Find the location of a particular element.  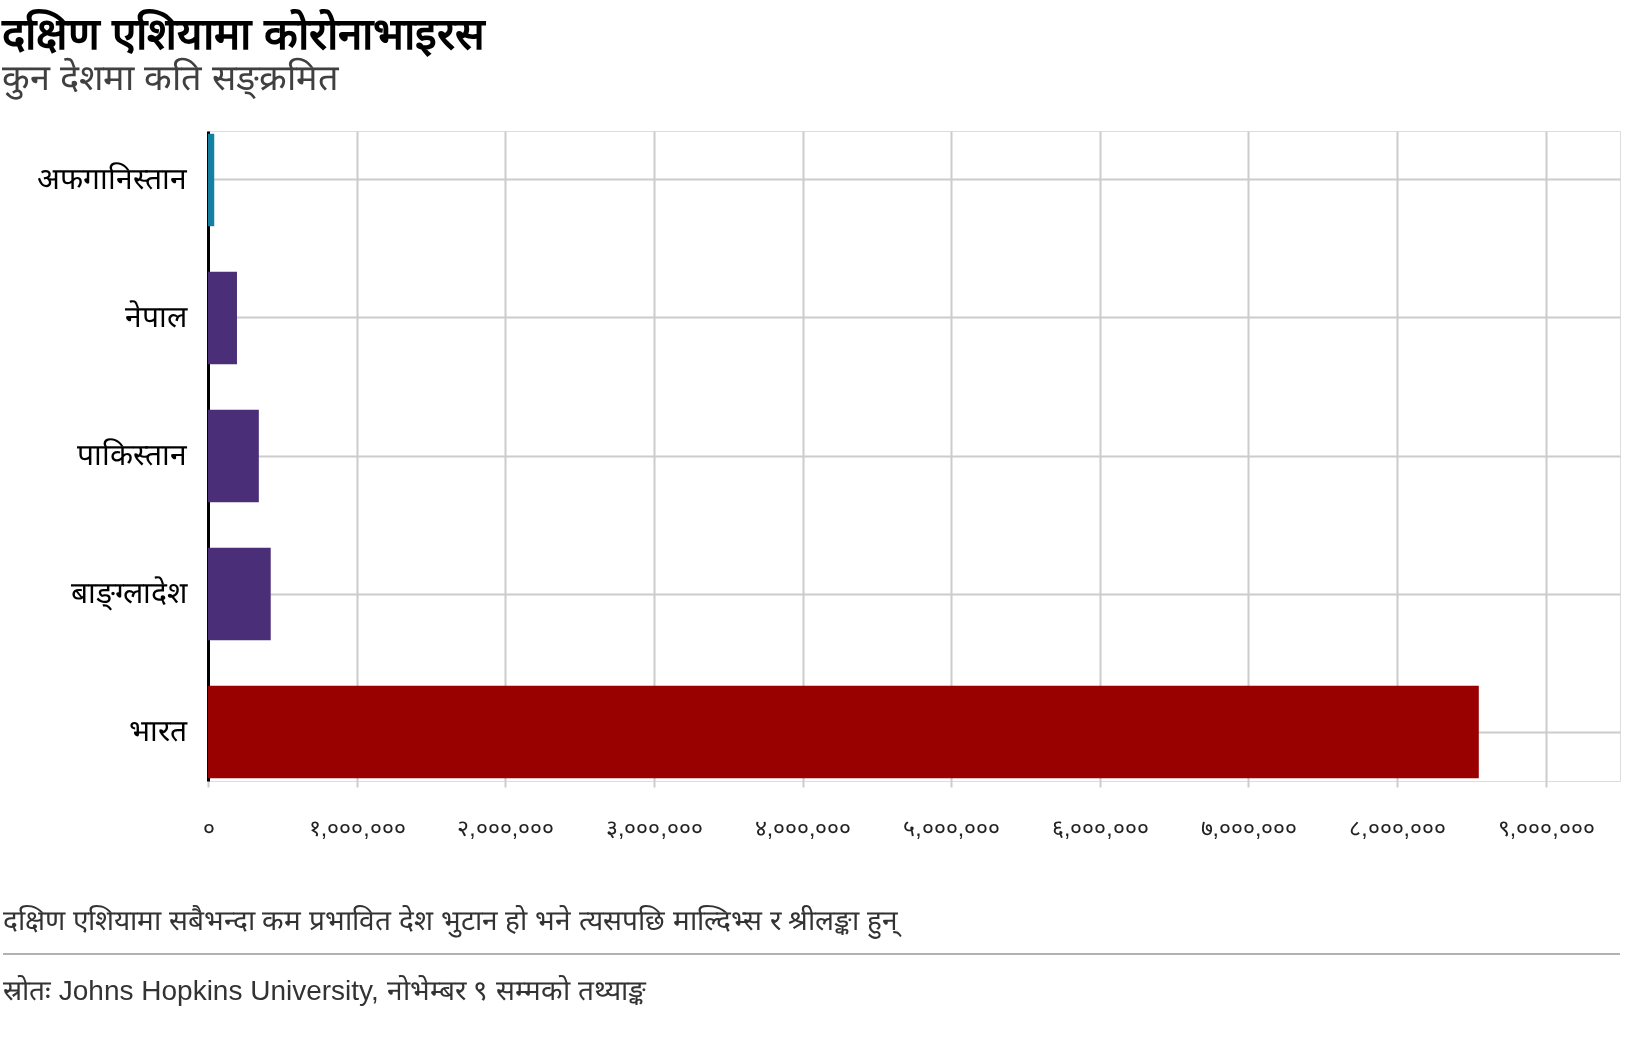

x-tick-label: ० is located at coordinates (208, 827).